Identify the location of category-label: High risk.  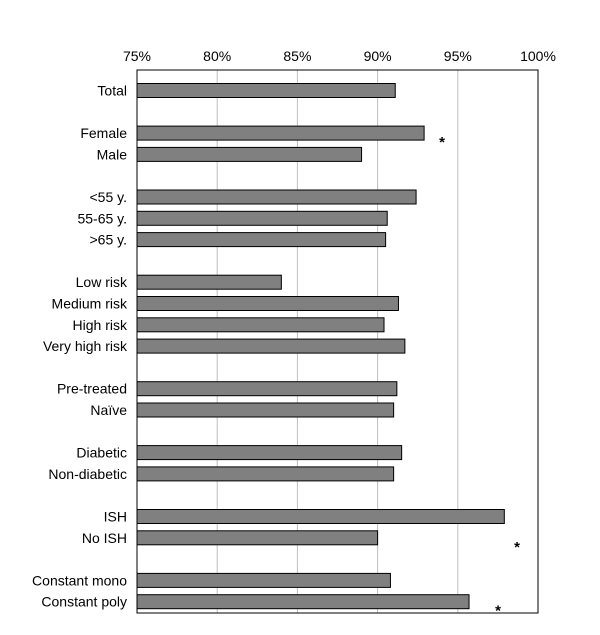
(100, 325).